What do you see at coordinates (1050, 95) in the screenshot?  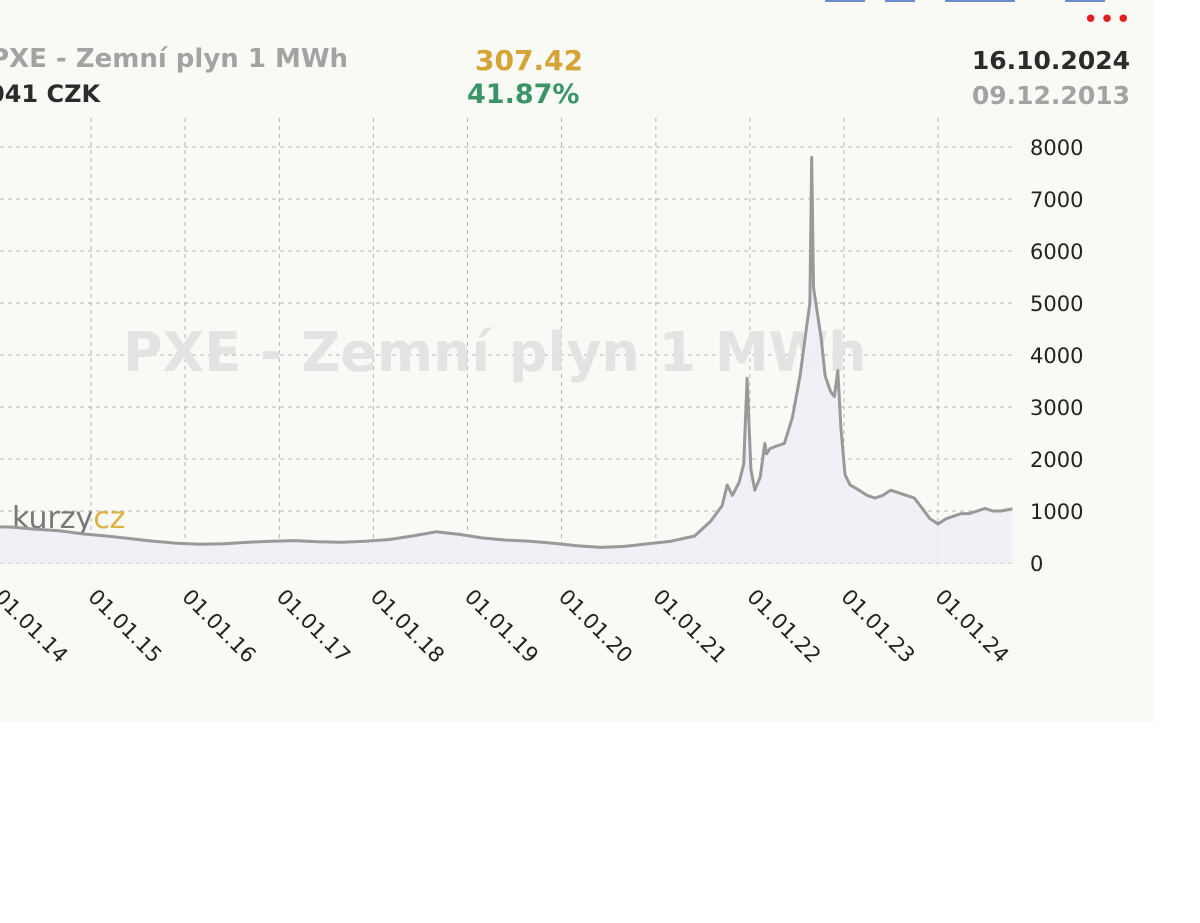 I see `start-date: 09.12.2013` at bounding box center [1050, 95].